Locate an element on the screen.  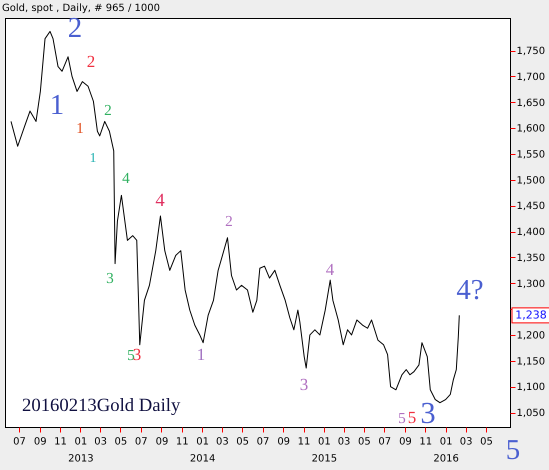
x-tick-label: 01 2015 is located at coordinates (325, 450).